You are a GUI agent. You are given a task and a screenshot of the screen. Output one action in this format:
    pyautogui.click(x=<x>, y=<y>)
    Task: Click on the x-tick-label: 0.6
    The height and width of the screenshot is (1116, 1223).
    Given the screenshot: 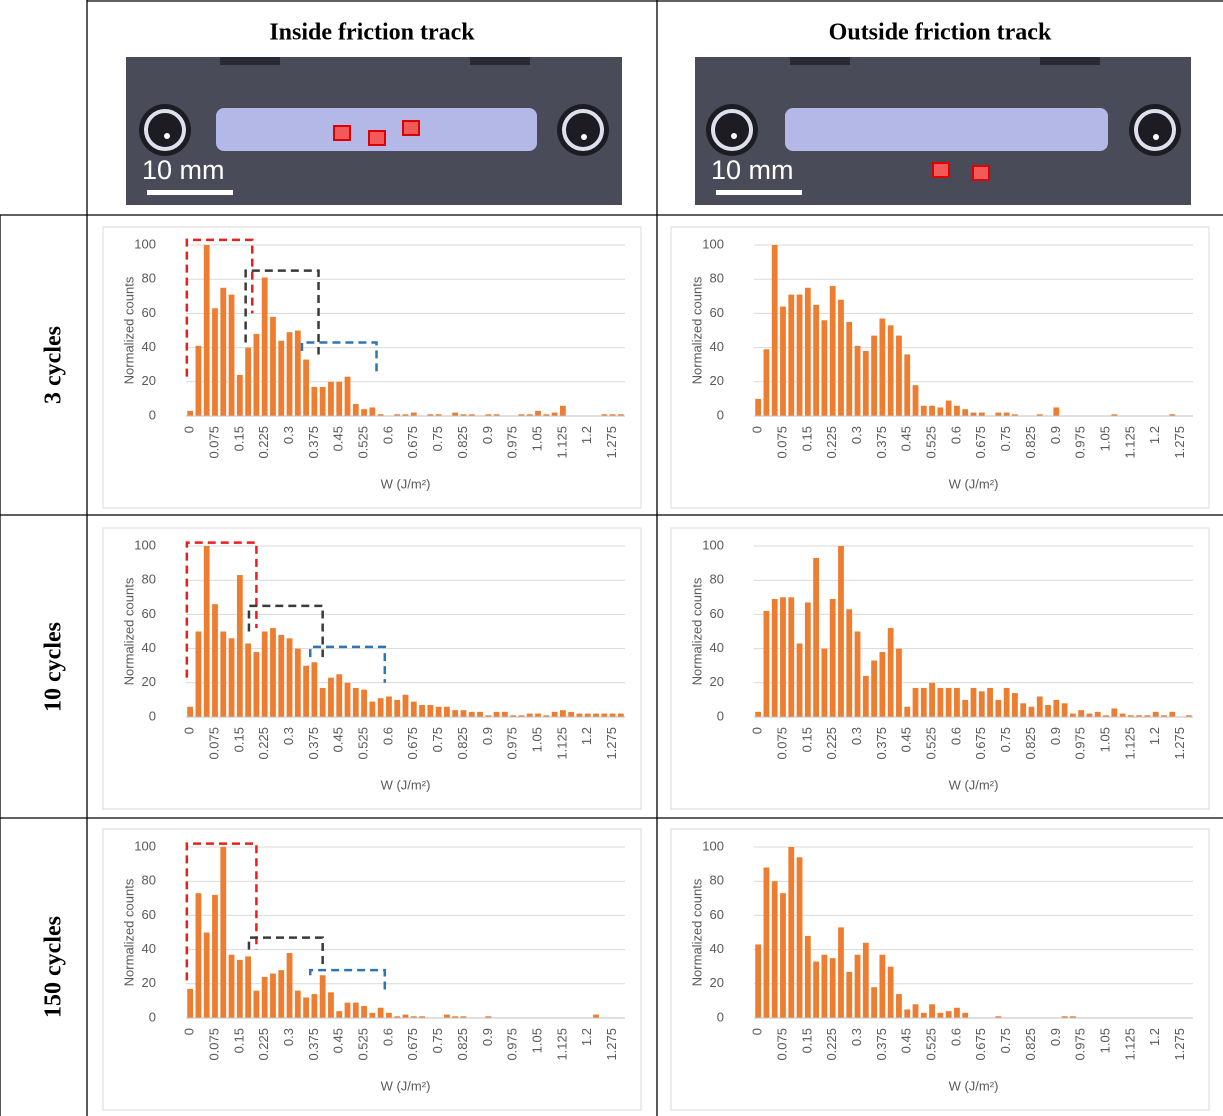 What is the action you would take?
    pyautogui.click(x=387, y=435)
    